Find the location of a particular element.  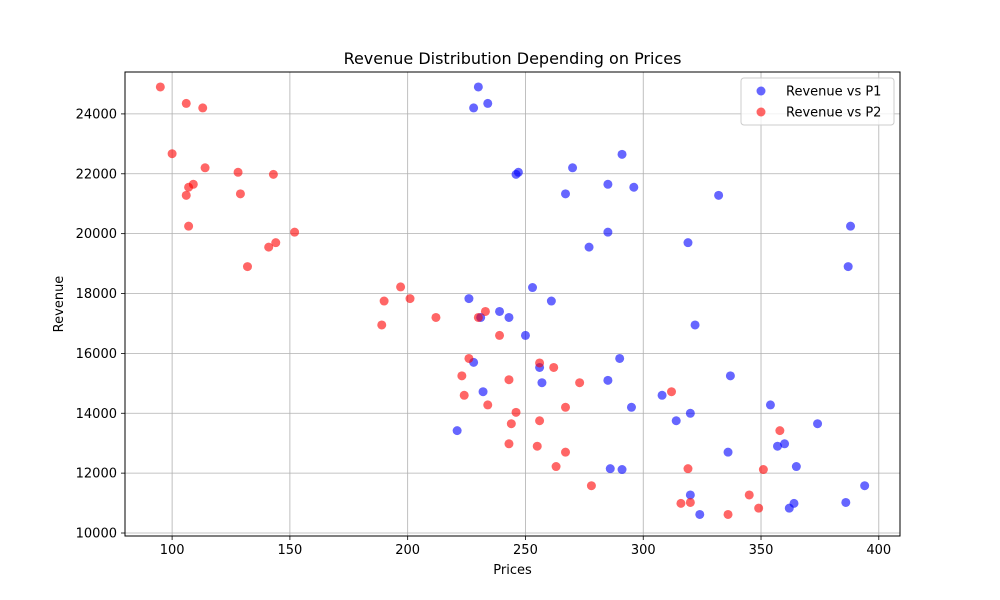

y-tick-label: 18000 is located at coordinates (96, 294).